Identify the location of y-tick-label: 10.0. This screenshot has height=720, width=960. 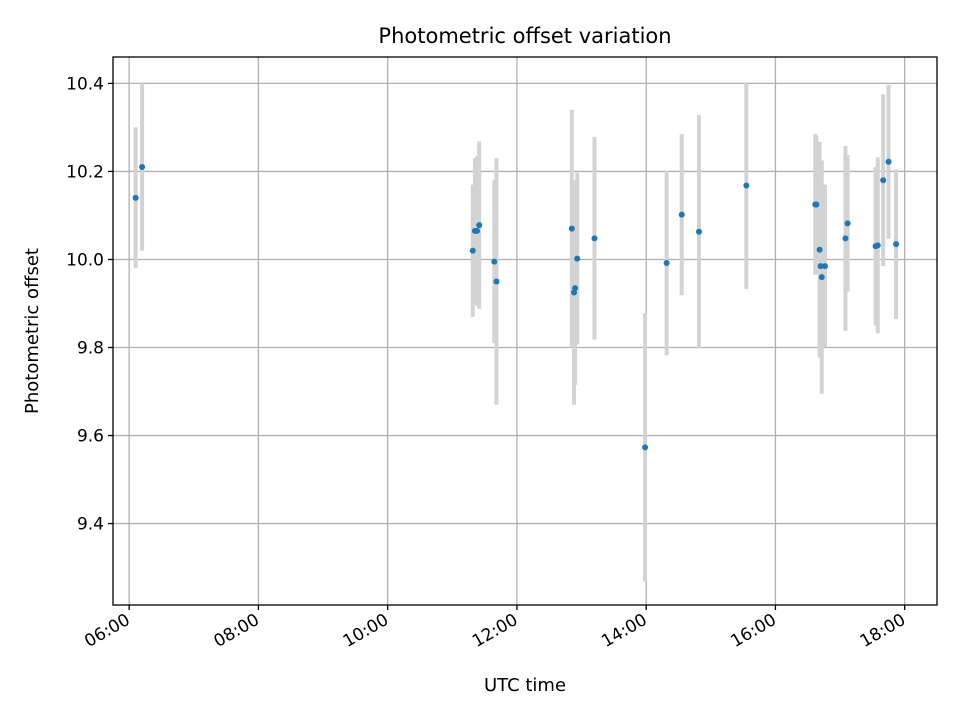
(85, 260).